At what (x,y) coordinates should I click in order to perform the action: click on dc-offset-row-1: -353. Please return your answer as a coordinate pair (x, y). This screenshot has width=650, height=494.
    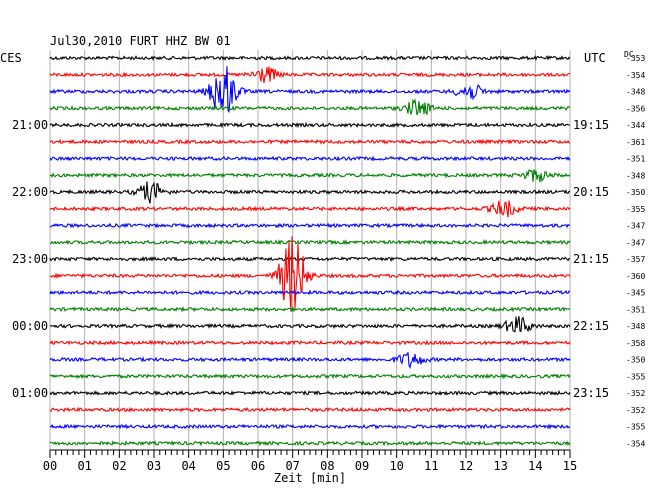
    Looking at the image, I should click on (635, 58).